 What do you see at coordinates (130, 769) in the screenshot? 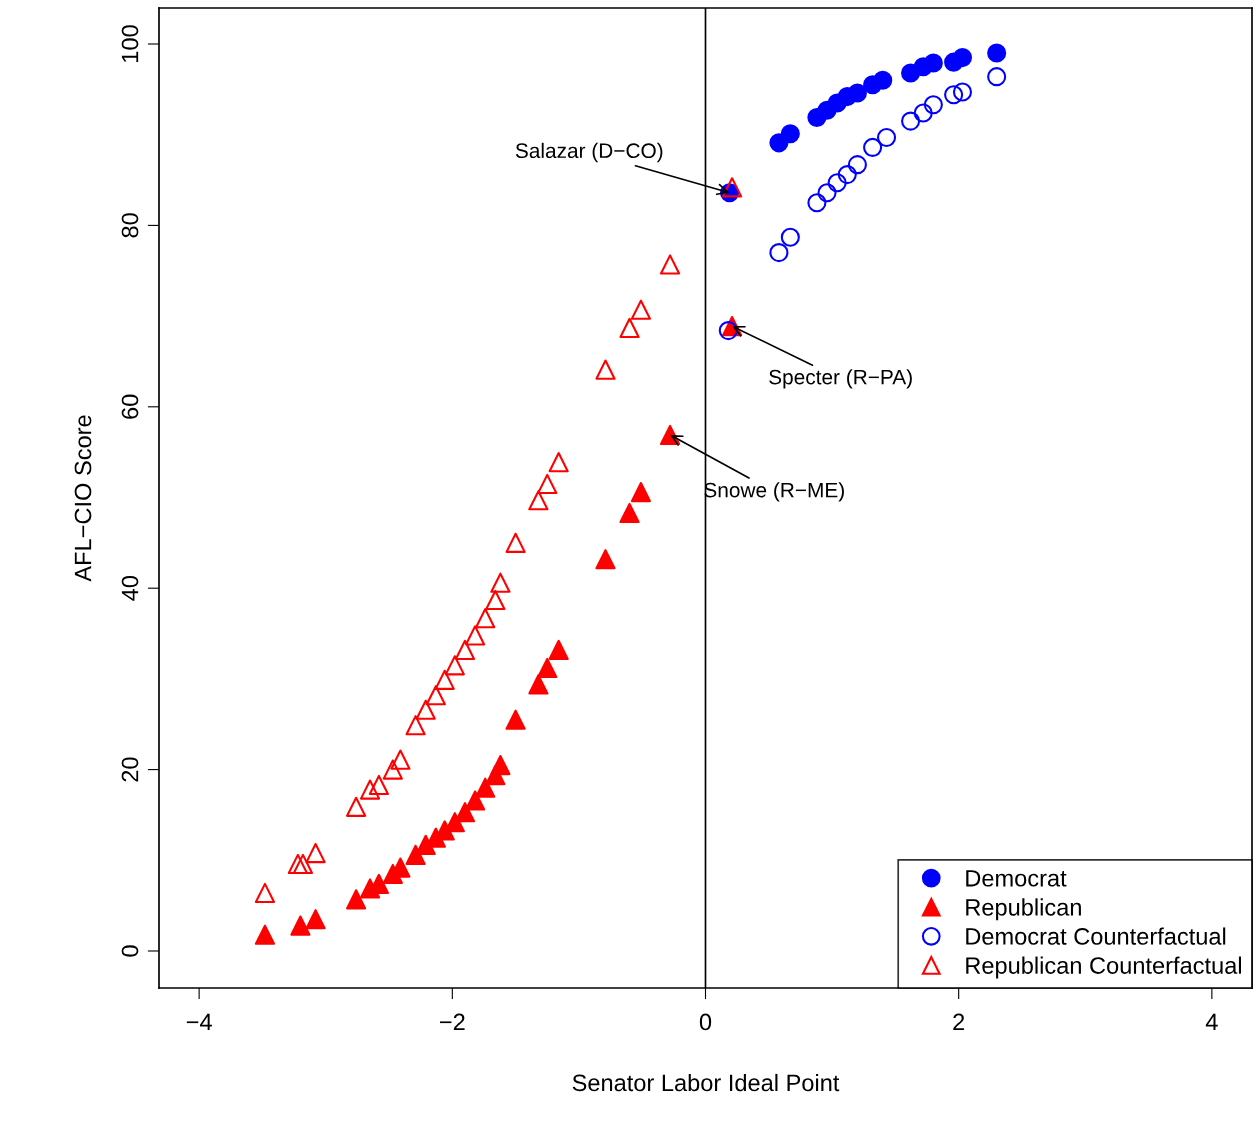
I see `y-tick-label: 20` at bounding box center [130, 769].